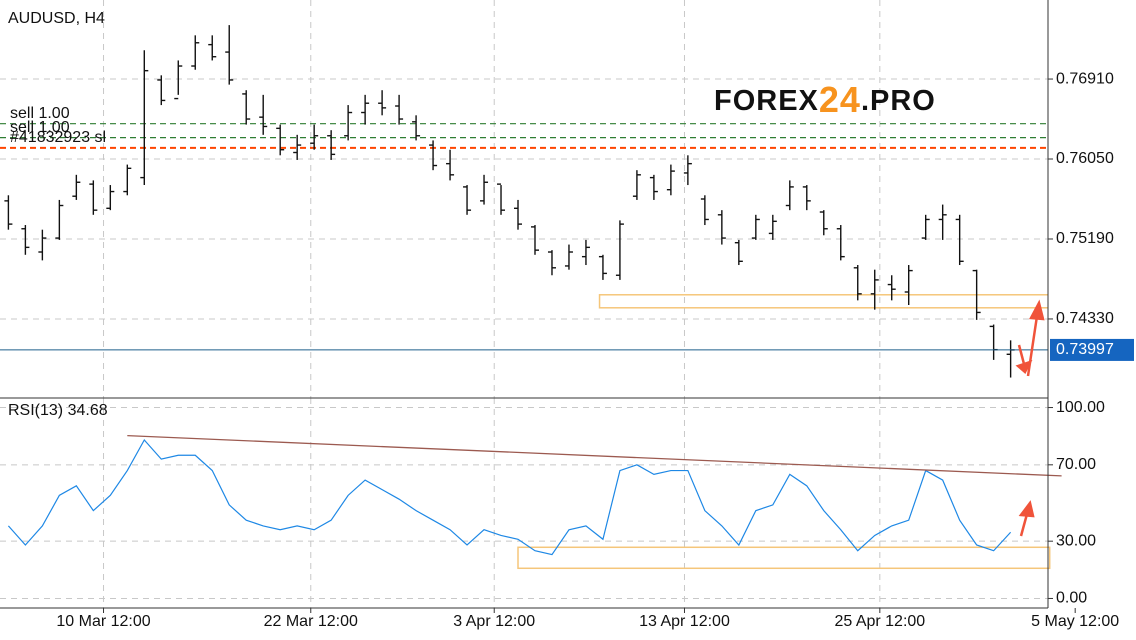 This screenshot has width=1136, height=640. What do you see at coordinates (1071, 598) in the screenshot?
I see `y-tick-label: 0.00` at bounding box center [1071, 598].